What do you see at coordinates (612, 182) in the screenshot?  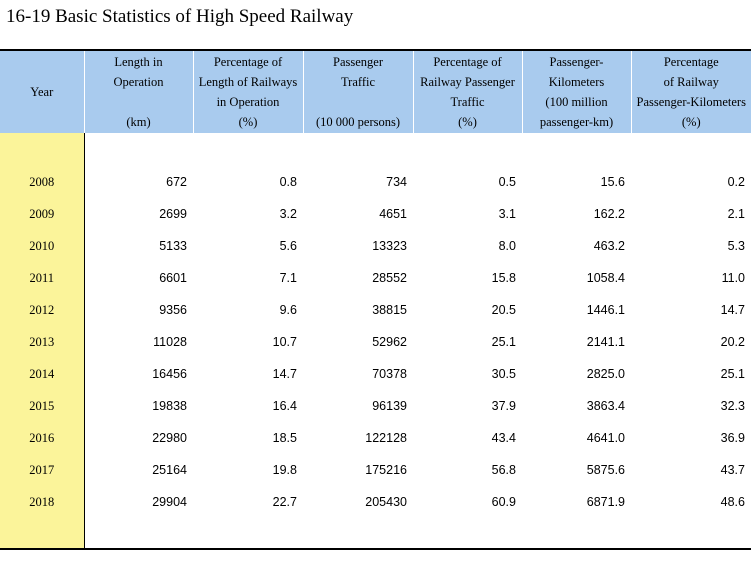 I see `pkm-cell: 15.6` at bounding box center [612, 182].